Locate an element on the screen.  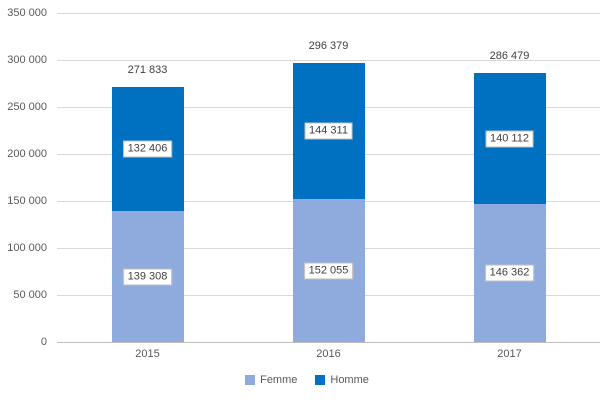
total-label-2017: 286 479 is located at coordinates (509, 55).